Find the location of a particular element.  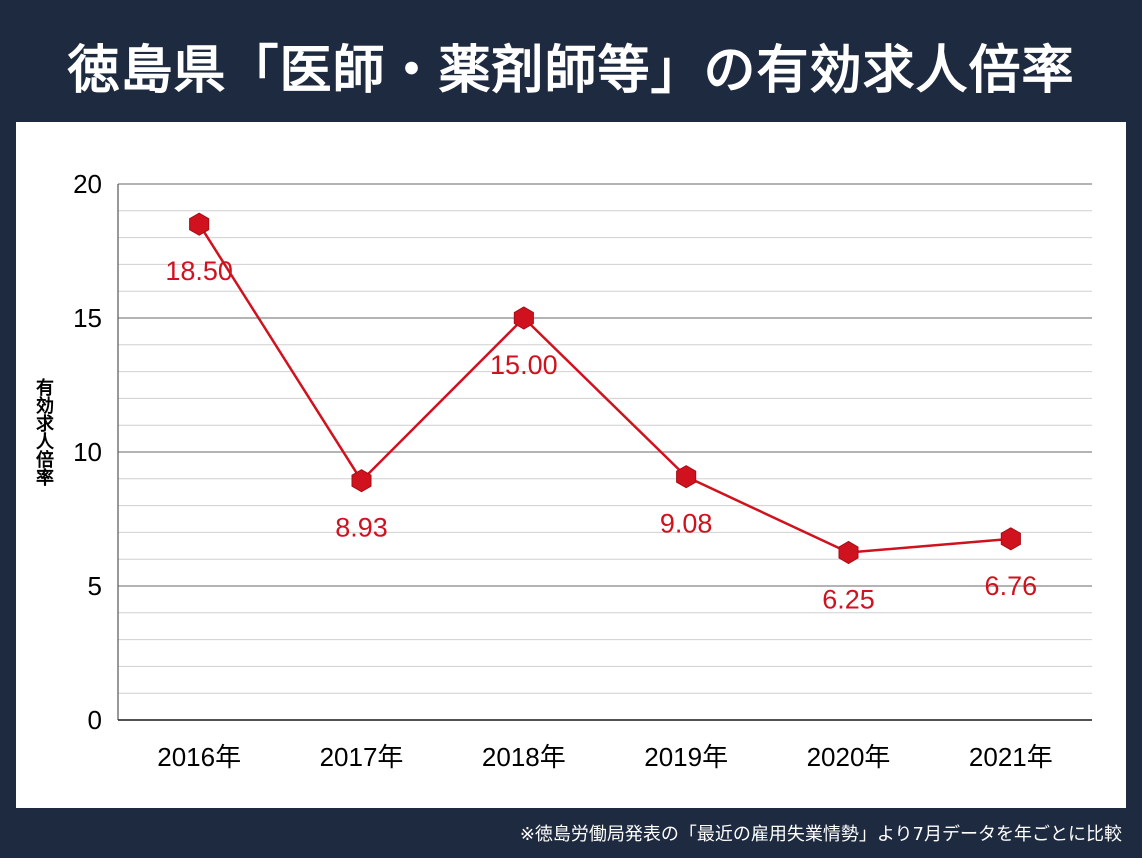

y-tick-labels: 0 5 10 15 20 is located at coordinates (87, 452).